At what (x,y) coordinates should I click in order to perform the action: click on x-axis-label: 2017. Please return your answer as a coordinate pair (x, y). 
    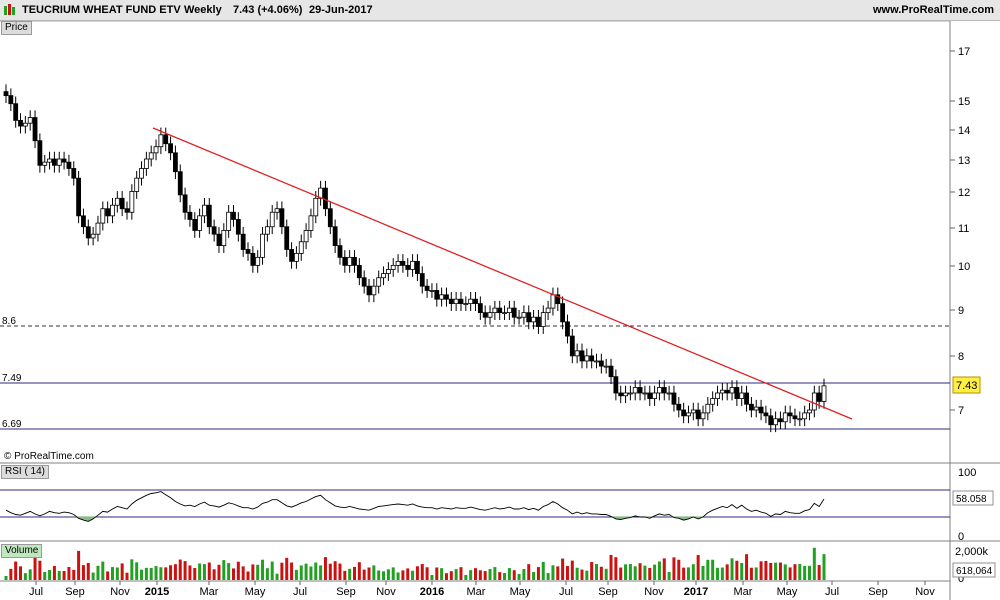
    Looking at the image, I should click on (696, 592).